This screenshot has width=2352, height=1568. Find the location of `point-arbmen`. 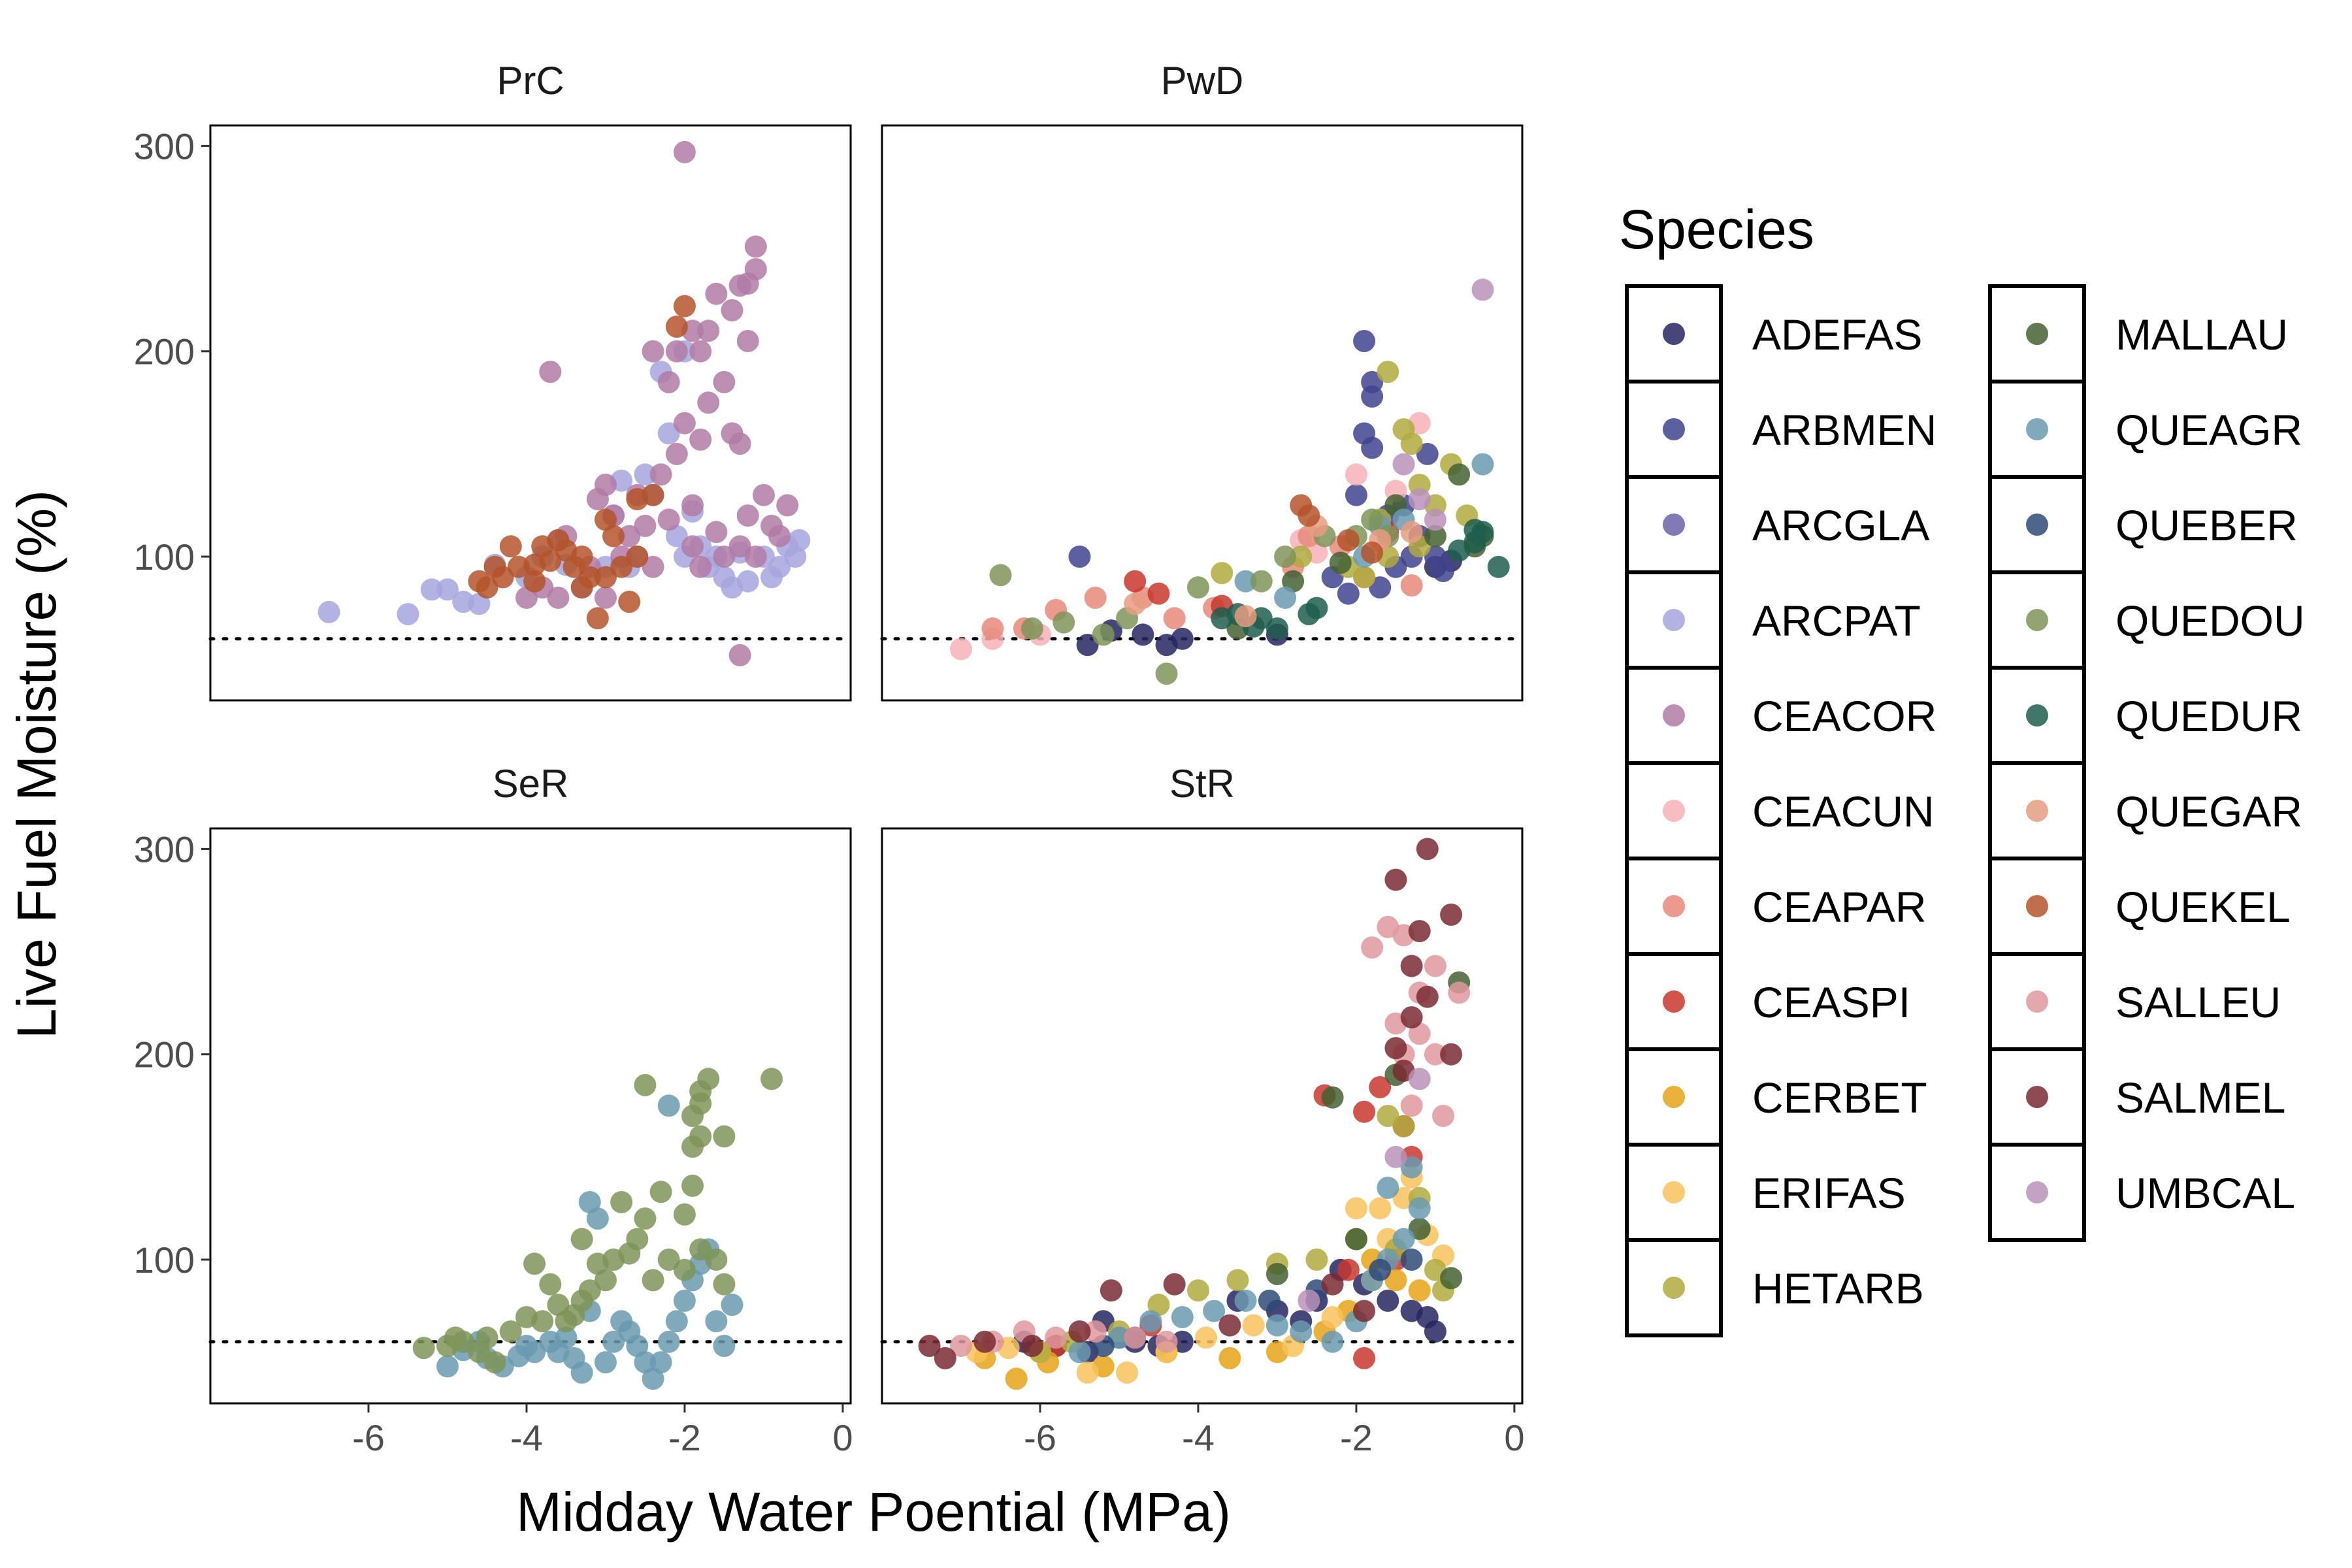

point-arbmen is located at coordinates (1356, 494).